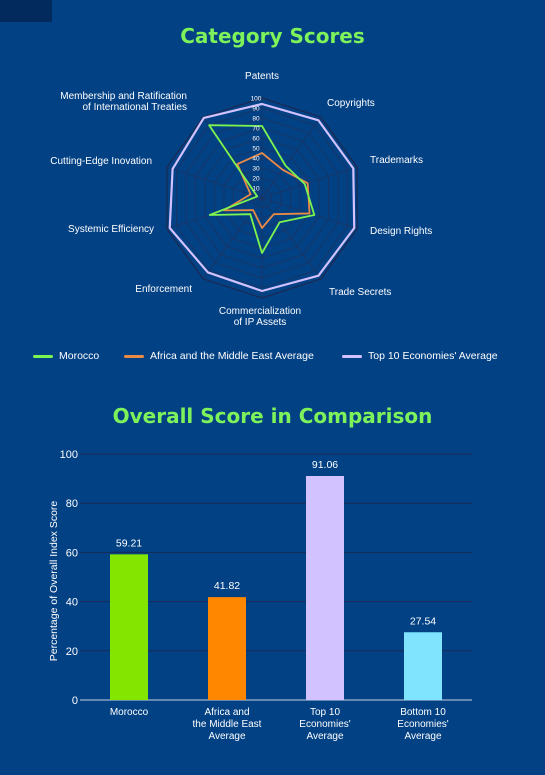  I want to click on legend-swatch-morocco, so click(43, 356).